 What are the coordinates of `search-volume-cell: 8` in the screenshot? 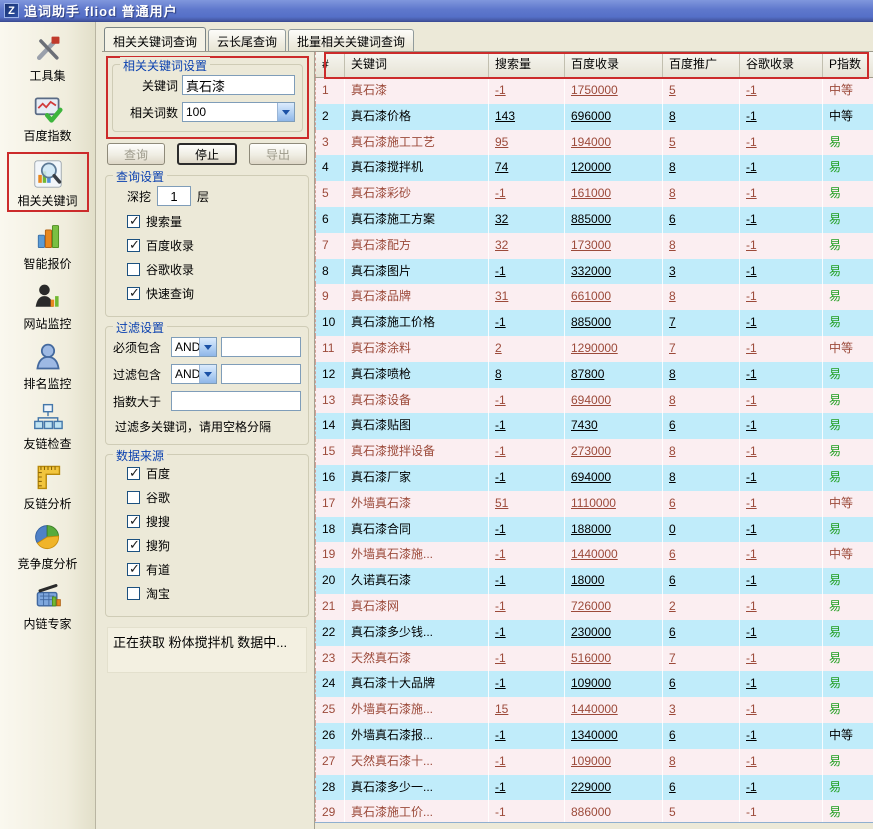 It's located at (527, 374).